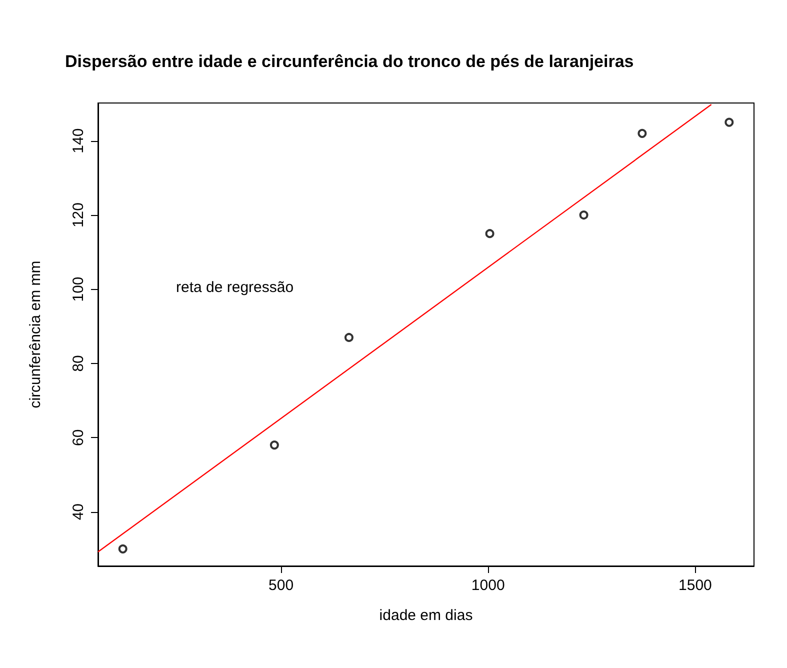 This screenshot has width=787, height=668. What do you see at coordinates (78, 289) in the screenshot?
I see `y-tick-label: 100` at bounding box center [78, 289].